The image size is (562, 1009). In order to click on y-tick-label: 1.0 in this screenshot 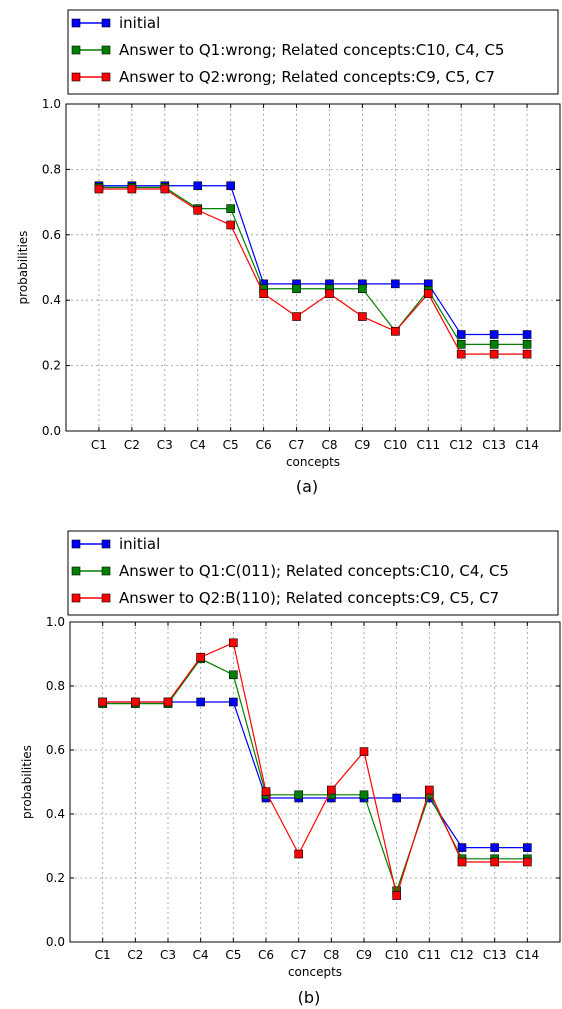, I will do `click(51, 104)`.